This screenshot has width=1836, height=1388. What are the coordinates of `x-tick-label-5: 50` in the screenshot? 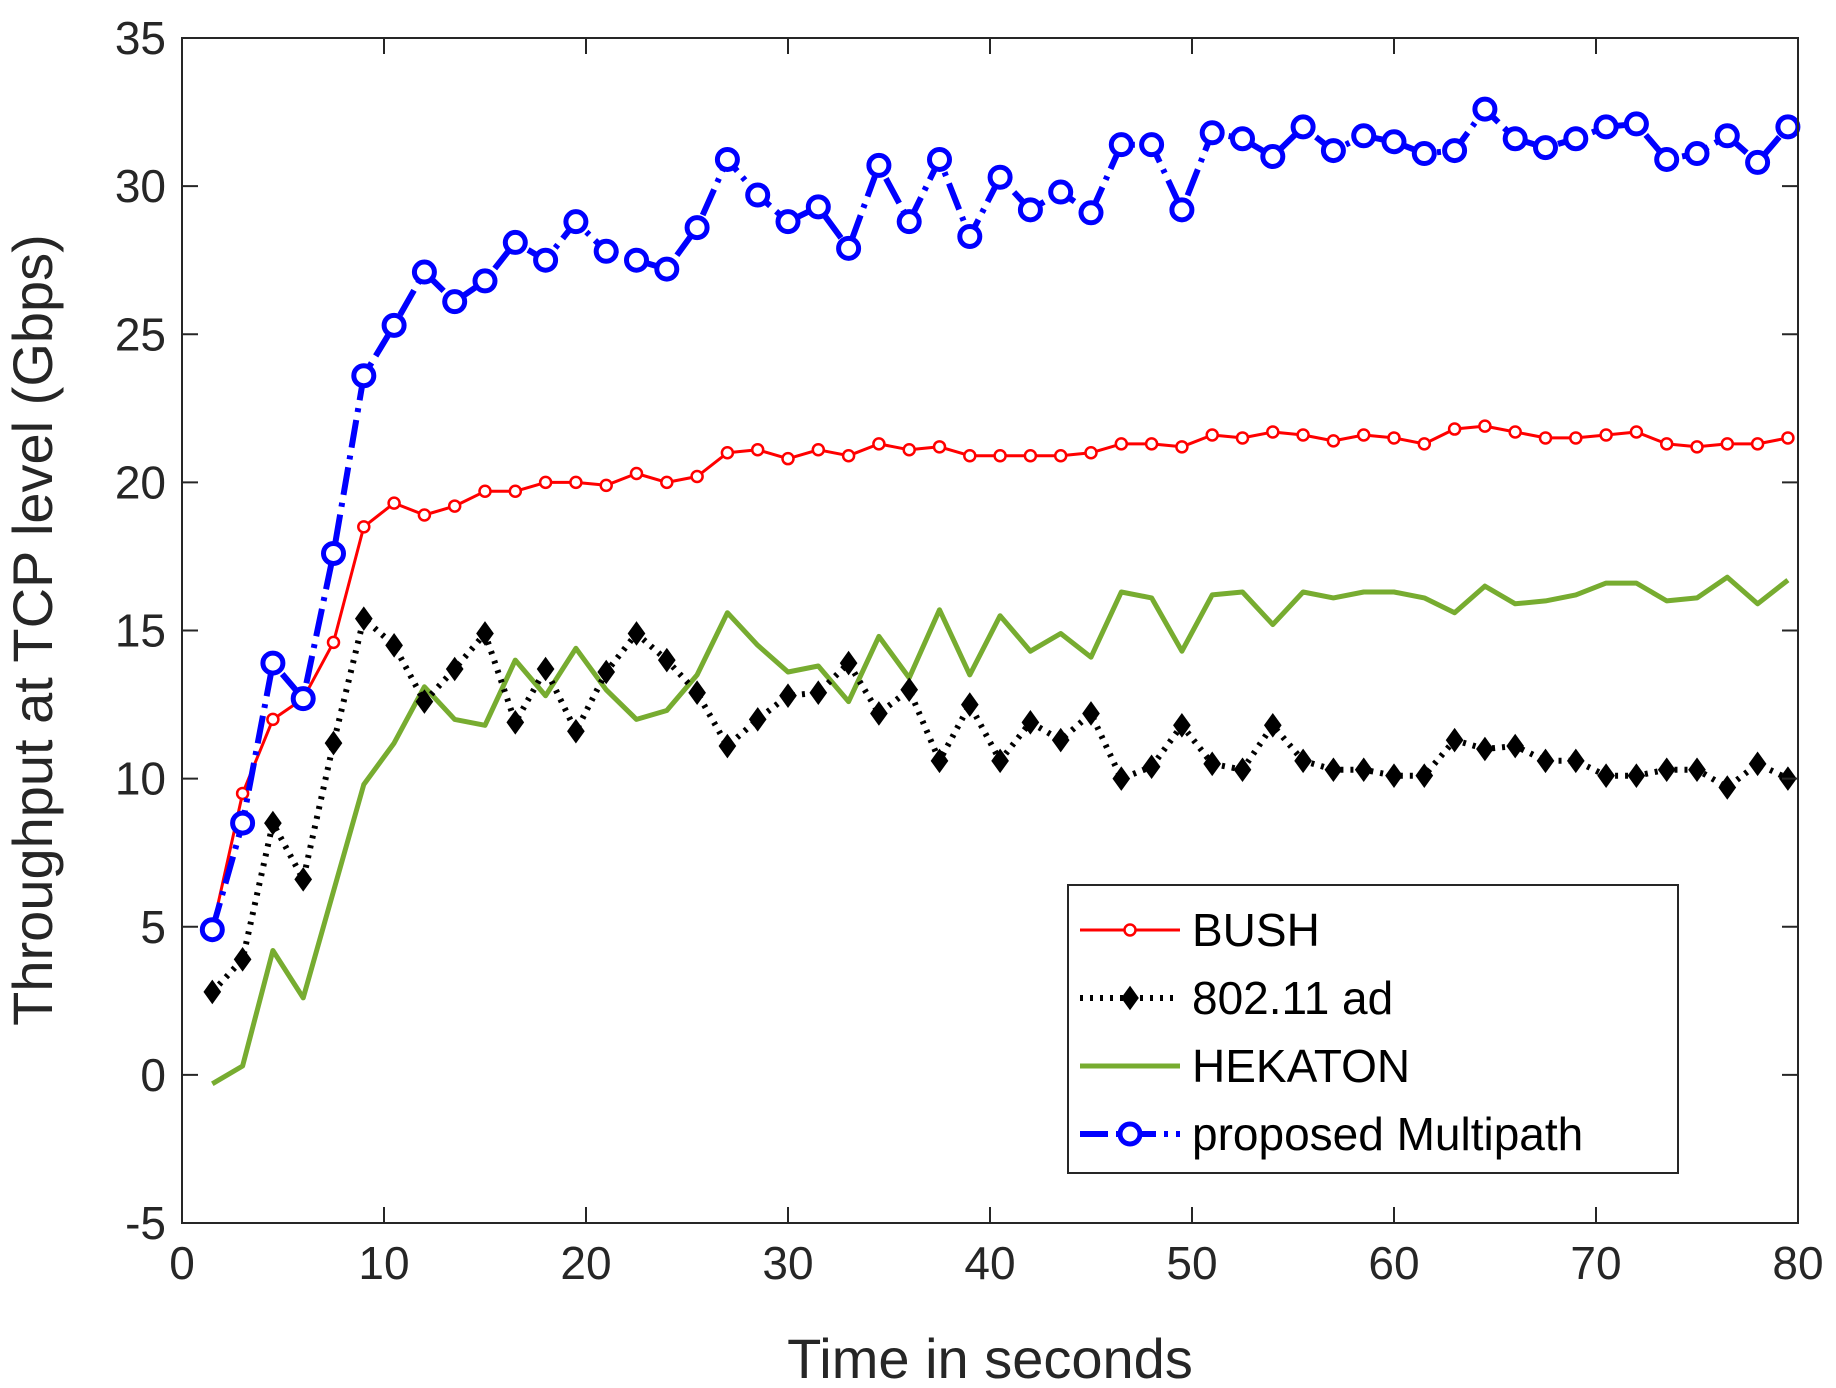 It's located at (1191, 1263).